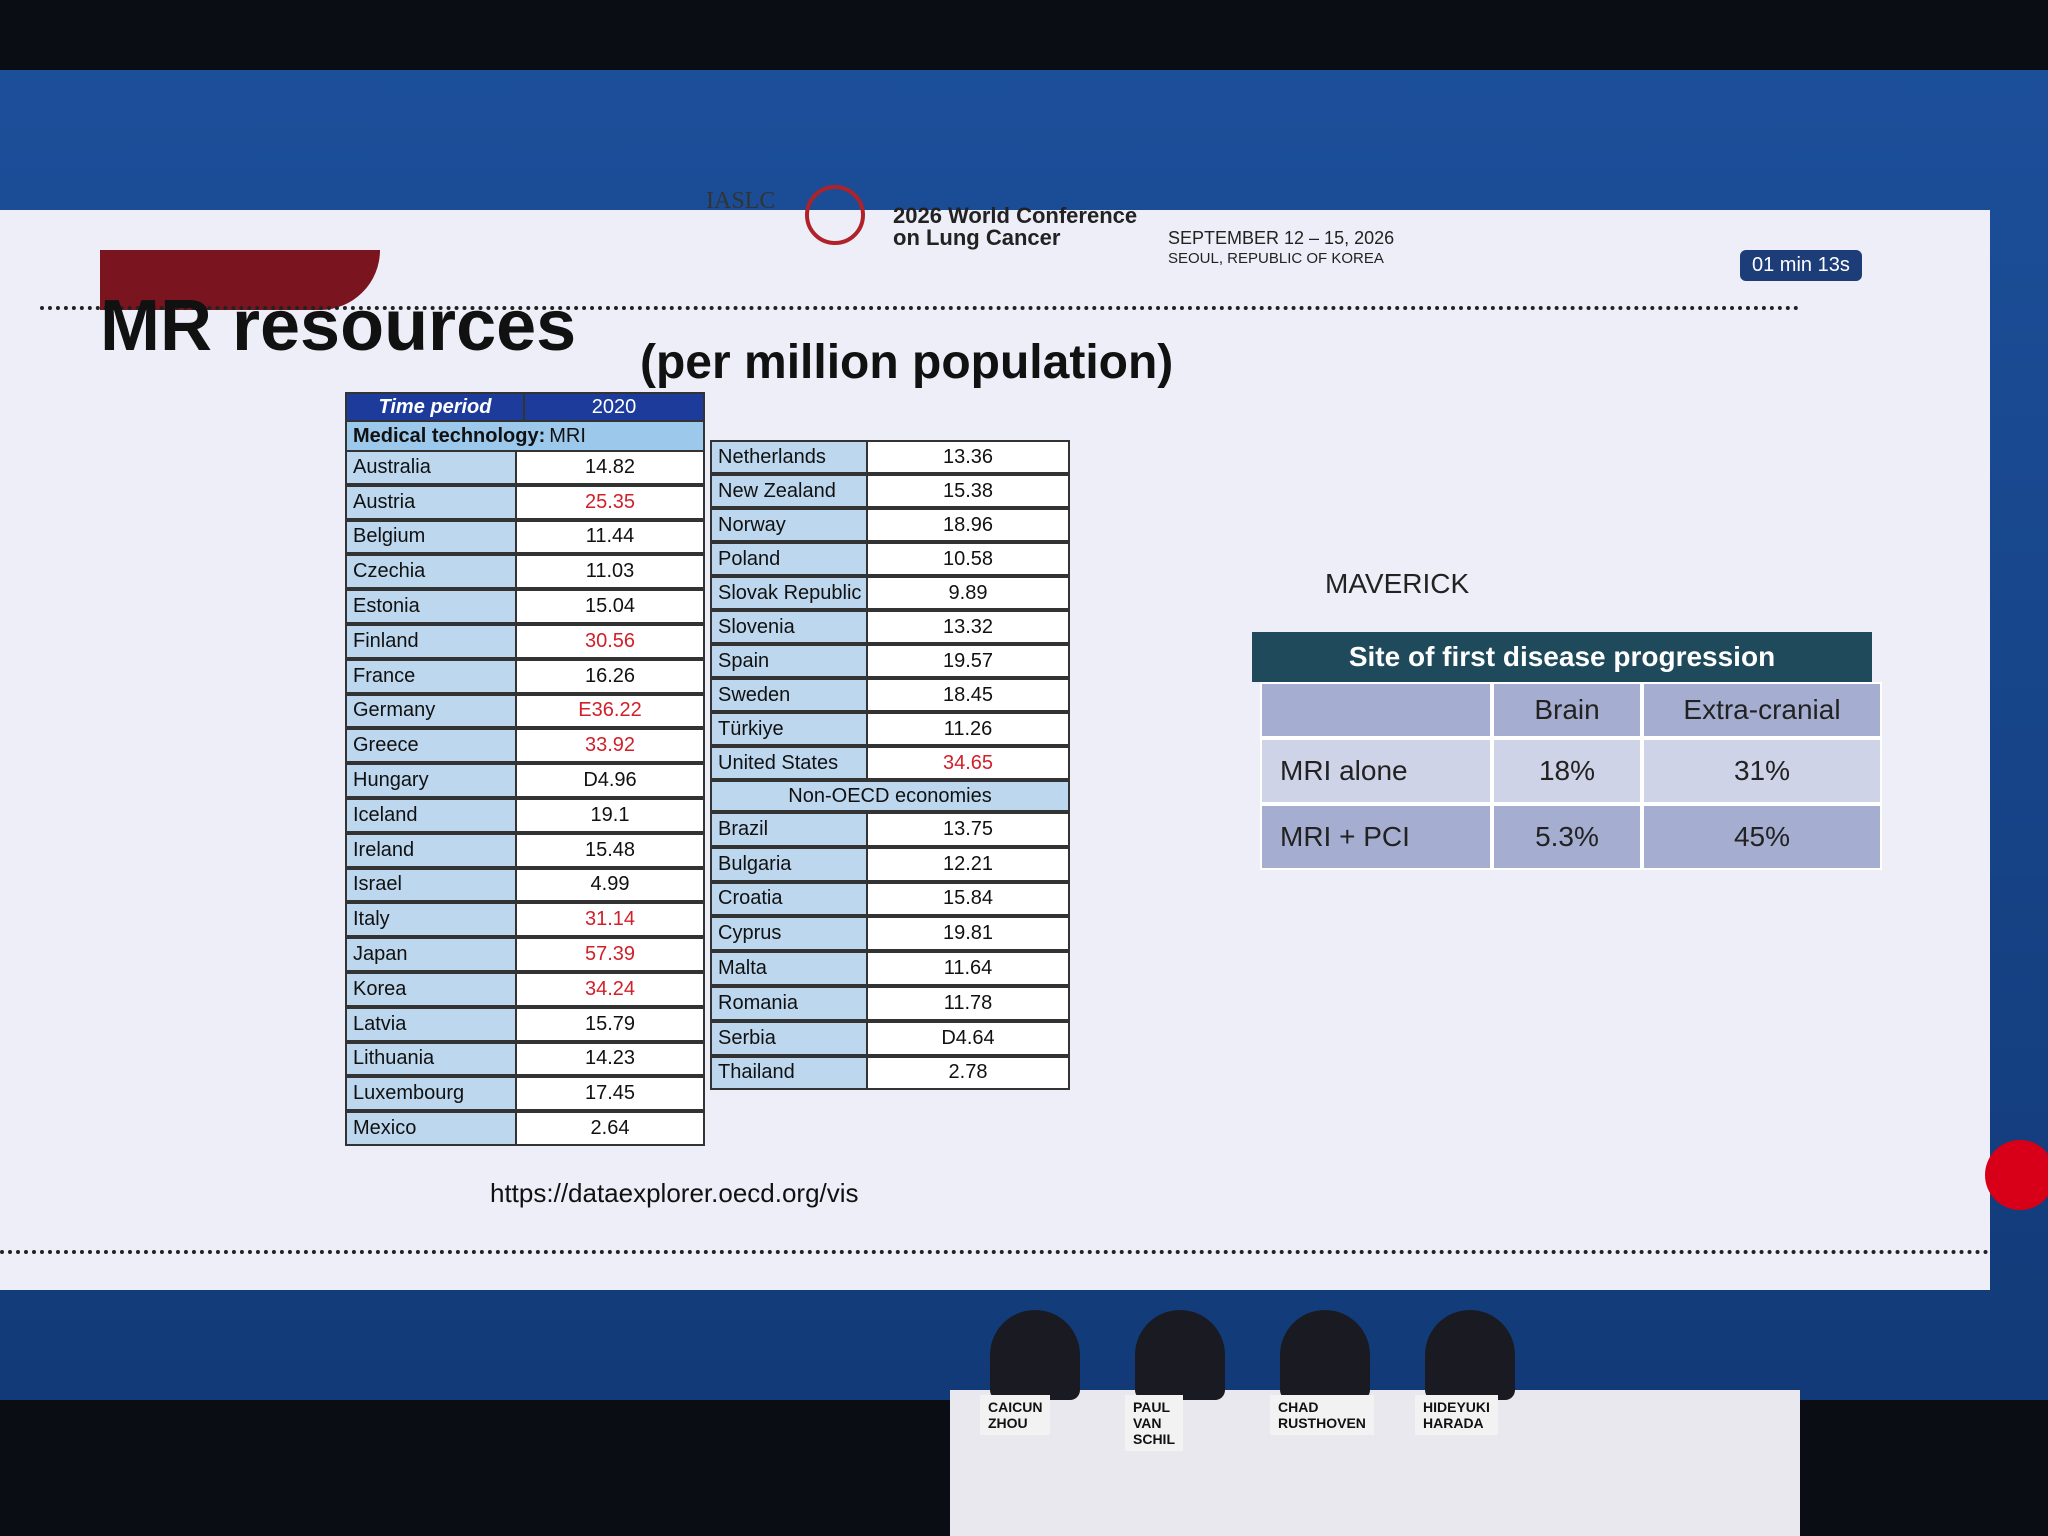 The image size is (2048, 1536). I want to click on country: Serbia, so click(789, 1038).